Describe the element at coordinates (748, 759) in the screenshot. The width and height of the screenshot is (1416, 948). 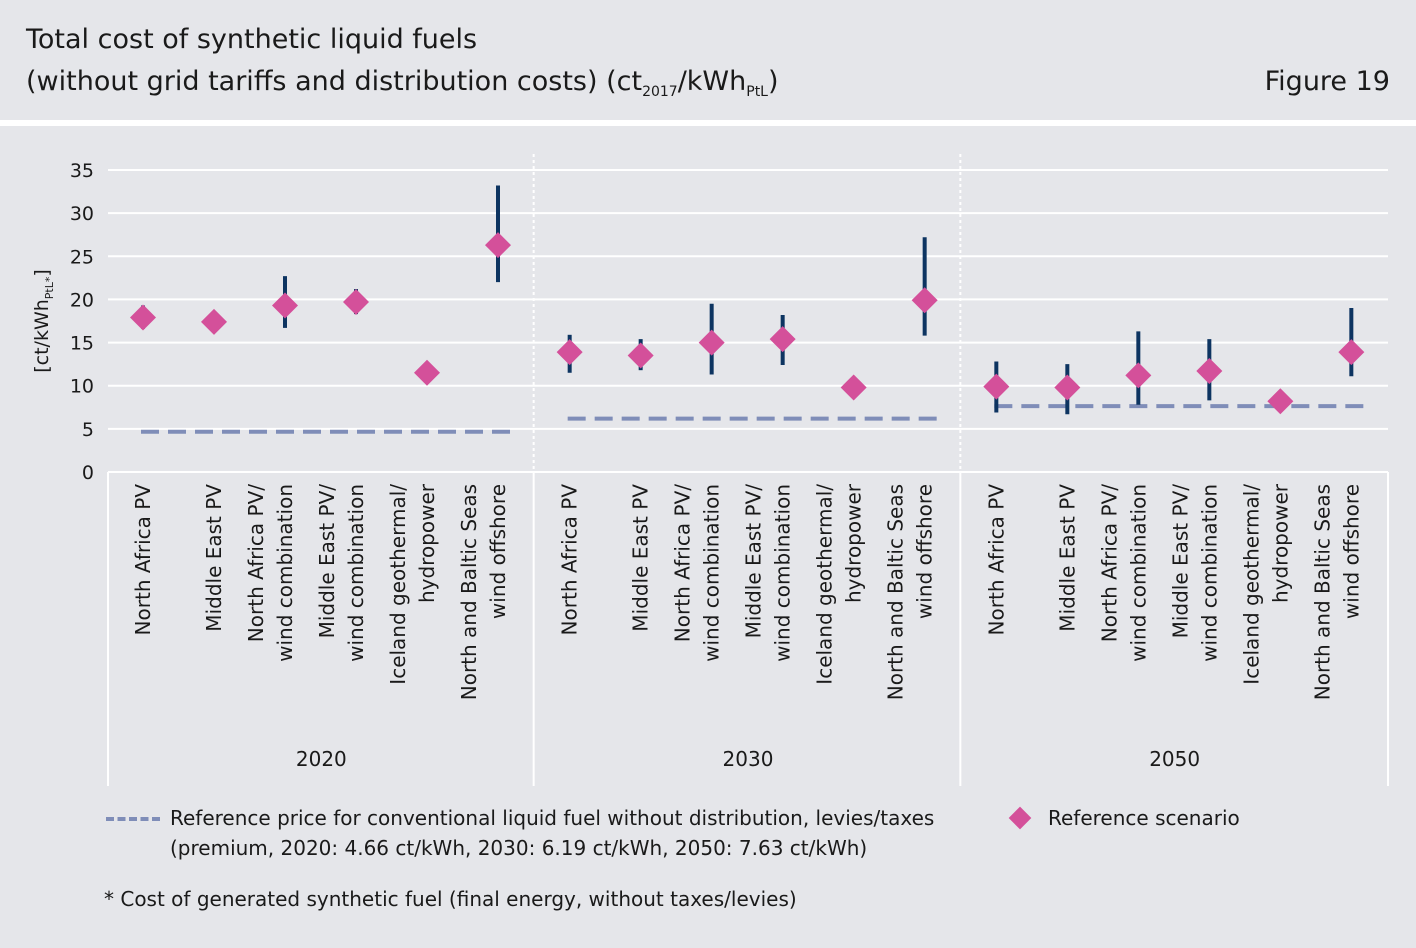
I see `group-year-label: 2030` at that location.